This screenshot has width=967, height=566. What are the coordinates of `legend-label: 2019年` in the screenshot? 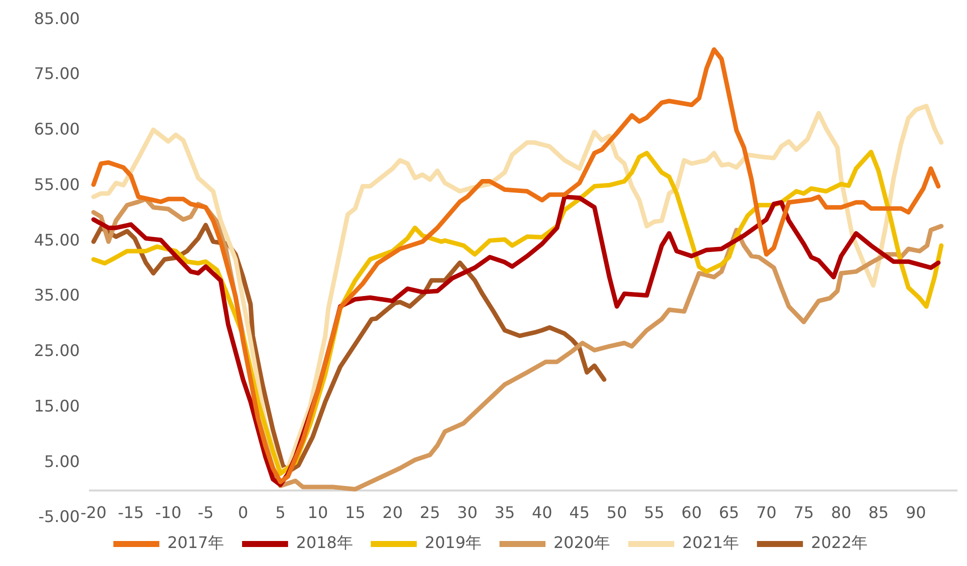 It's located at (453, 542).